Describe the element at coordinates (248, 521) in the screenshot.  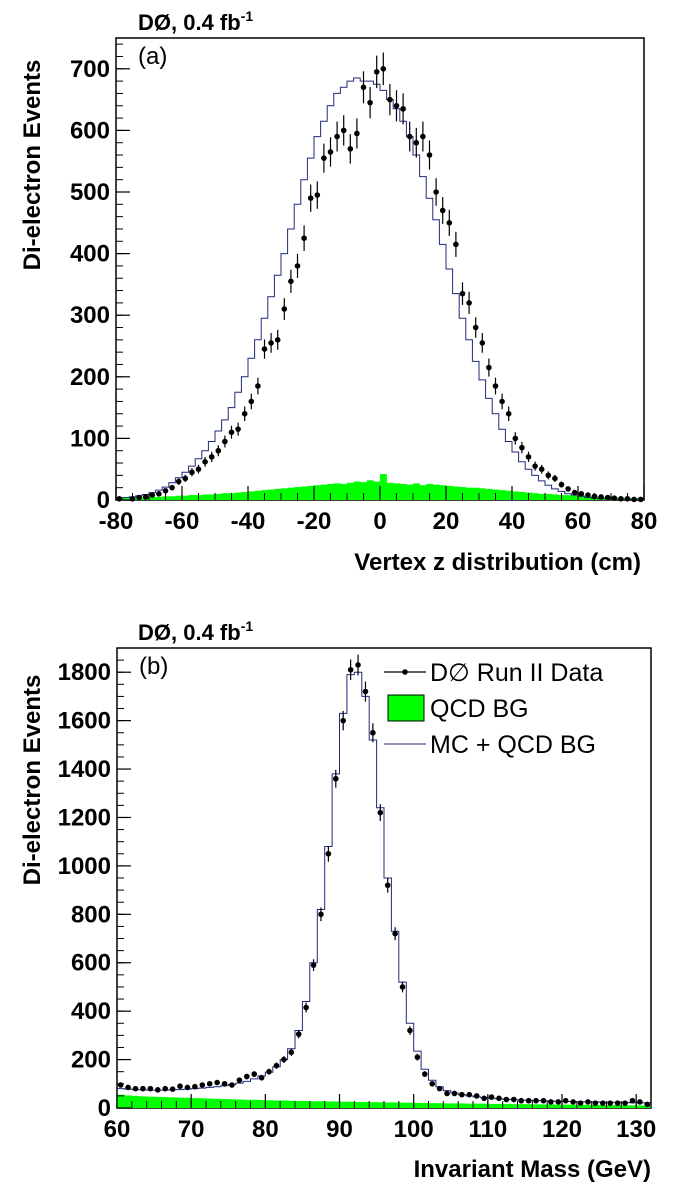
I see `x-tick-label: -40` at that location.